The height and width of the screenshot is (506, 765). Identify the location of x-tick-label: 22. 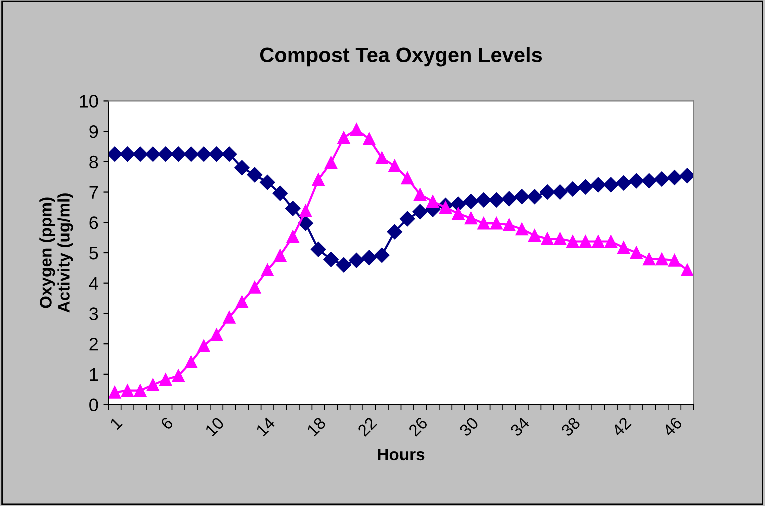
(367, 426).